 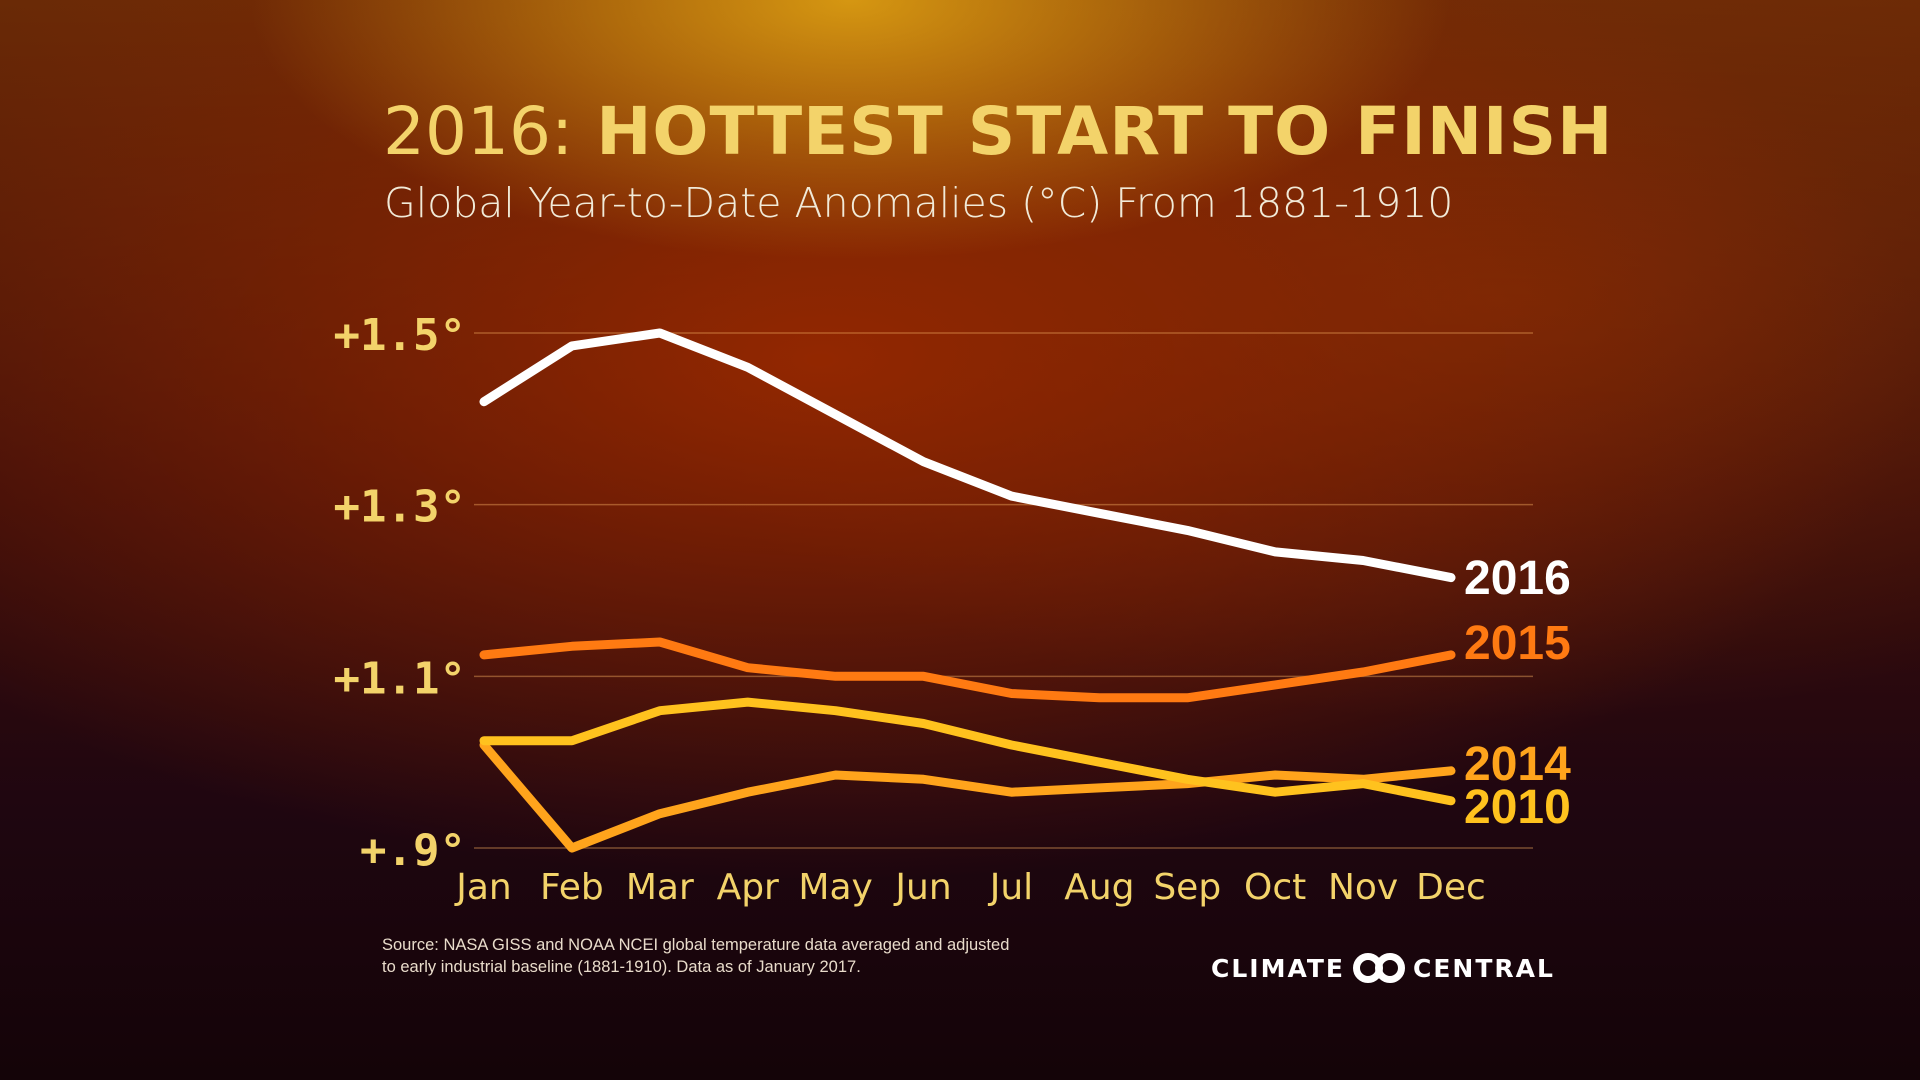 What do you see at coordinates (970, 887) in the screenshot?
I see `x-axis-ticks: Jan Feb Mar Apr May Jun Jul Aug Sep Oct Nov Dec` at bounding box center [970, 887].